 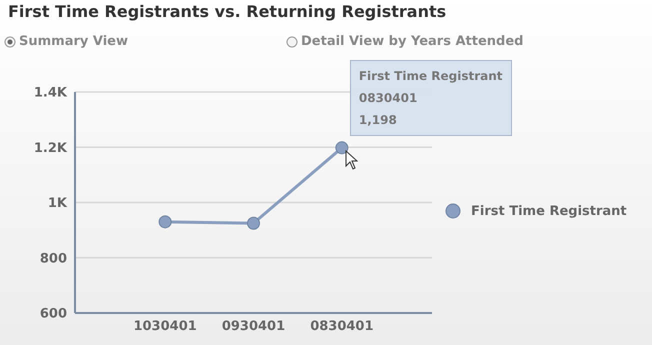 I want to click on x-tick-label: 0830401, so click(x=342, y=326).